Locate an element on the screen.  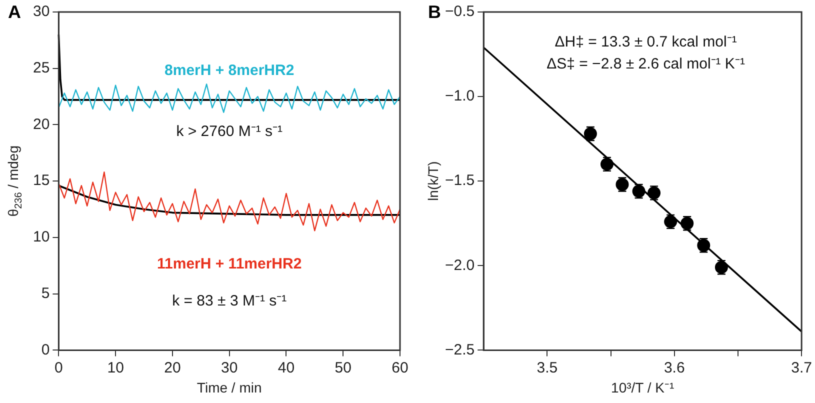
annotation: ΔS‡ = −2.8 ± 2.6 cal mol⁻¹ K⁻¹ is located at coordinates (645, 64).